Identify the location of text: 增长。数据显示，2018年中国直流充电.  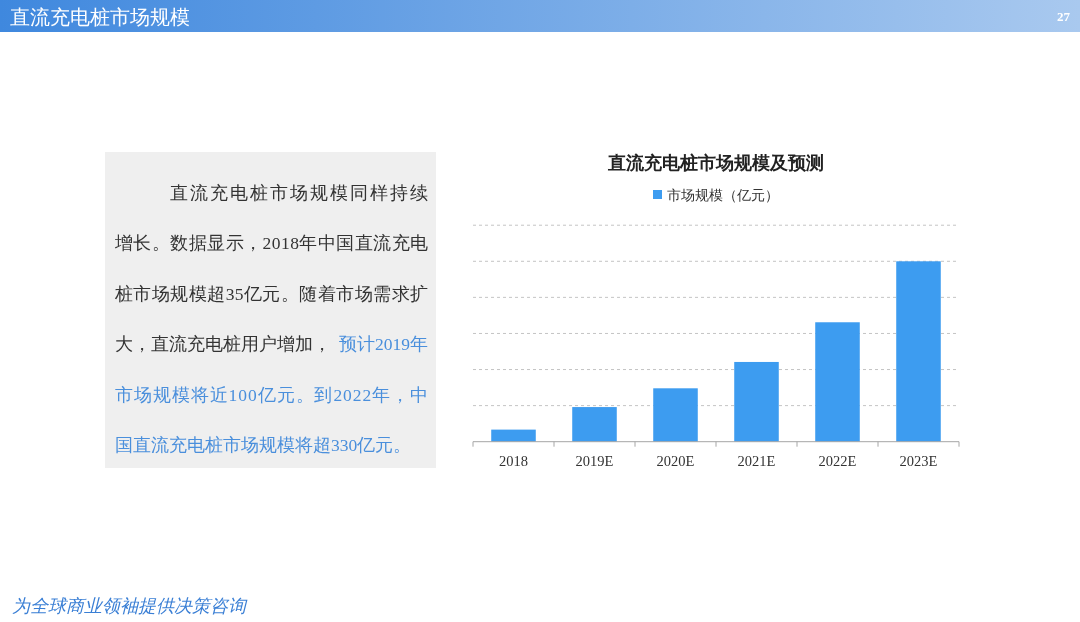
(271, 243).